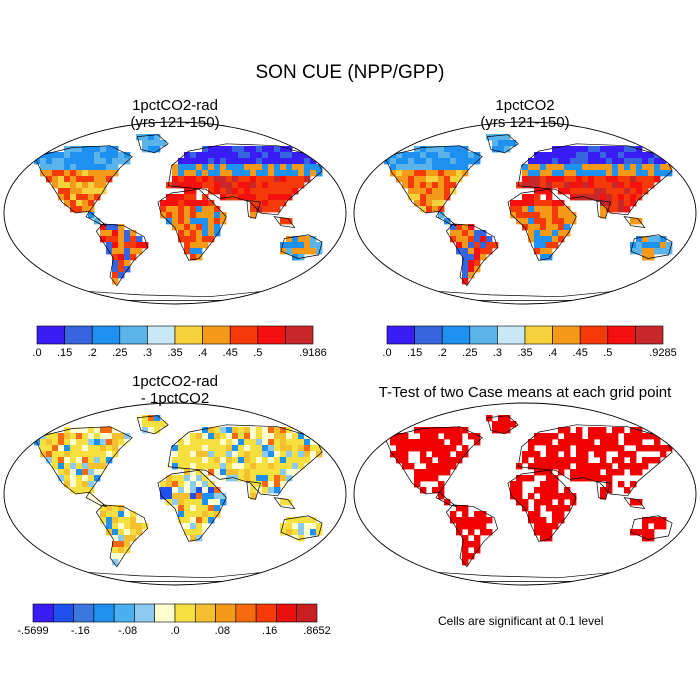 The image size is (700, 700). Describe the element at coordinates (270, 631) in the screenshot. I see `colorbar-label: .16` at that location.